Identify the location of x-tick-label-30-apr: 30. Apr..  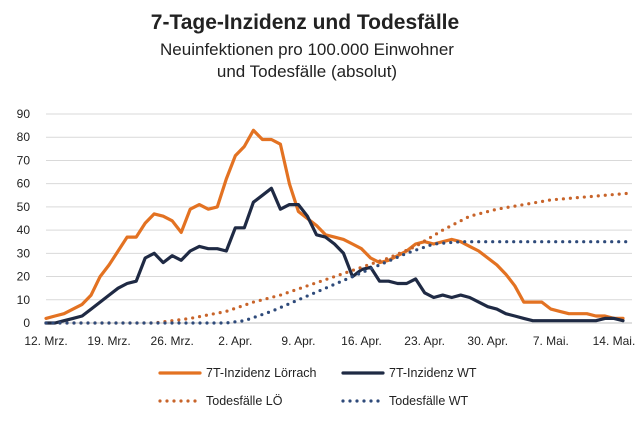
(487, 341).